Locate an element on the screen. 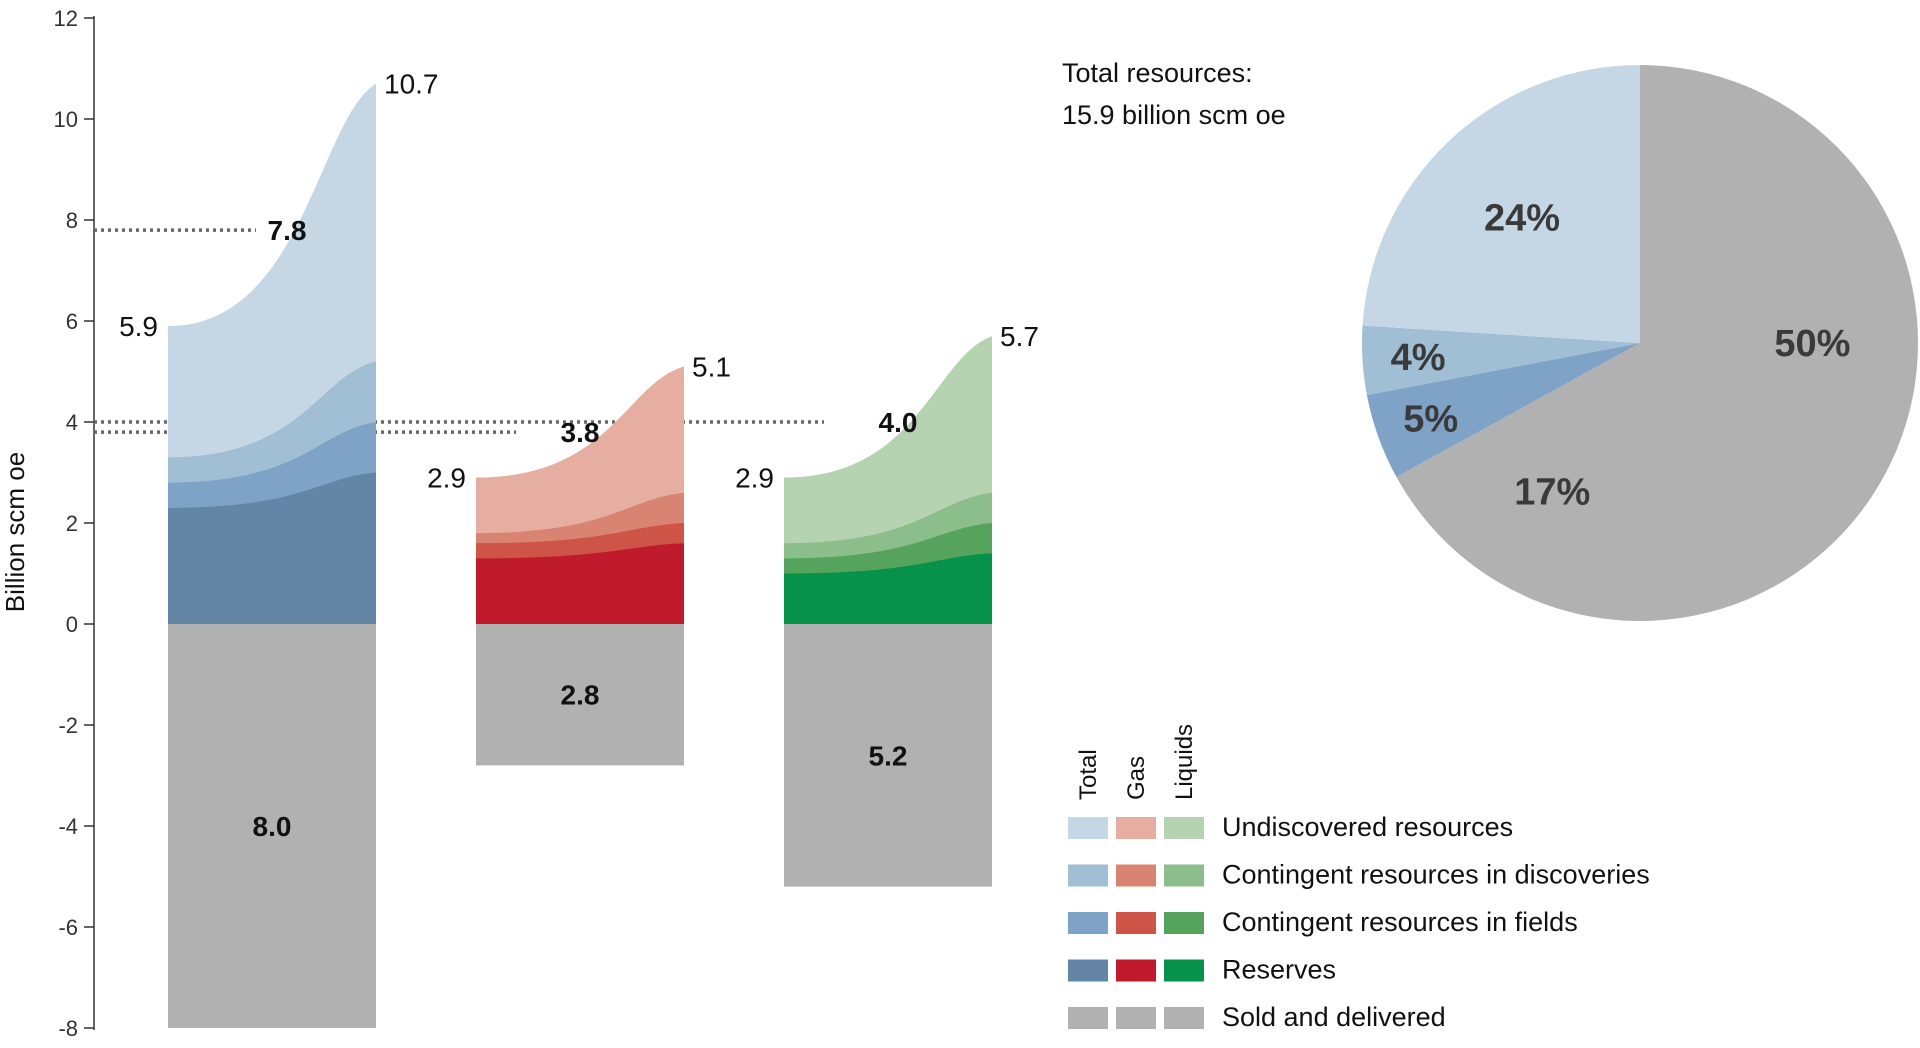 The height and width of the screenshot is (1048, 1920). area-liquids-reserves is located at coordinates (888, 588).